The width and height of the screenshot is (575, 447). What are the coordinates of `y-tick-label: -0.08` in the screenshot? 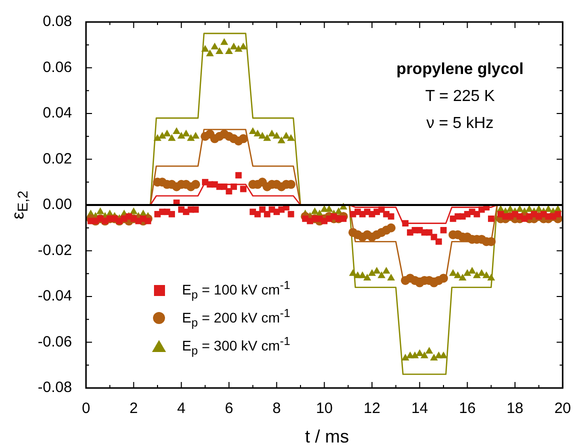 It's located at (55, 387).